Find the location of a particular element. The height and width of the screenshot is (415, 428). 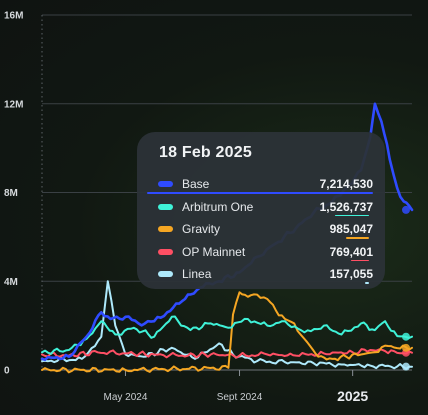

x-axis: May 2024 Sept 2024 2025 is located at coordinates (235, 387).